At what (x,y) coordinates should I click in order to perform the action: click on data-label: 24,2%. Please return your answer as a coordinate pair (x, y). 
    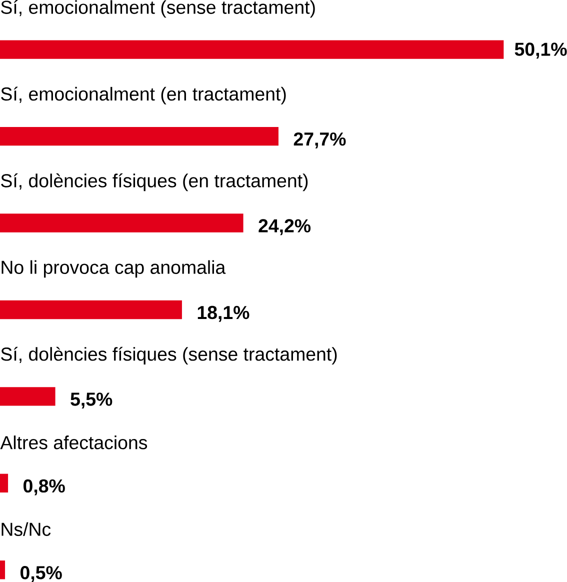
    Looking at the image, I should click on (284, 227).